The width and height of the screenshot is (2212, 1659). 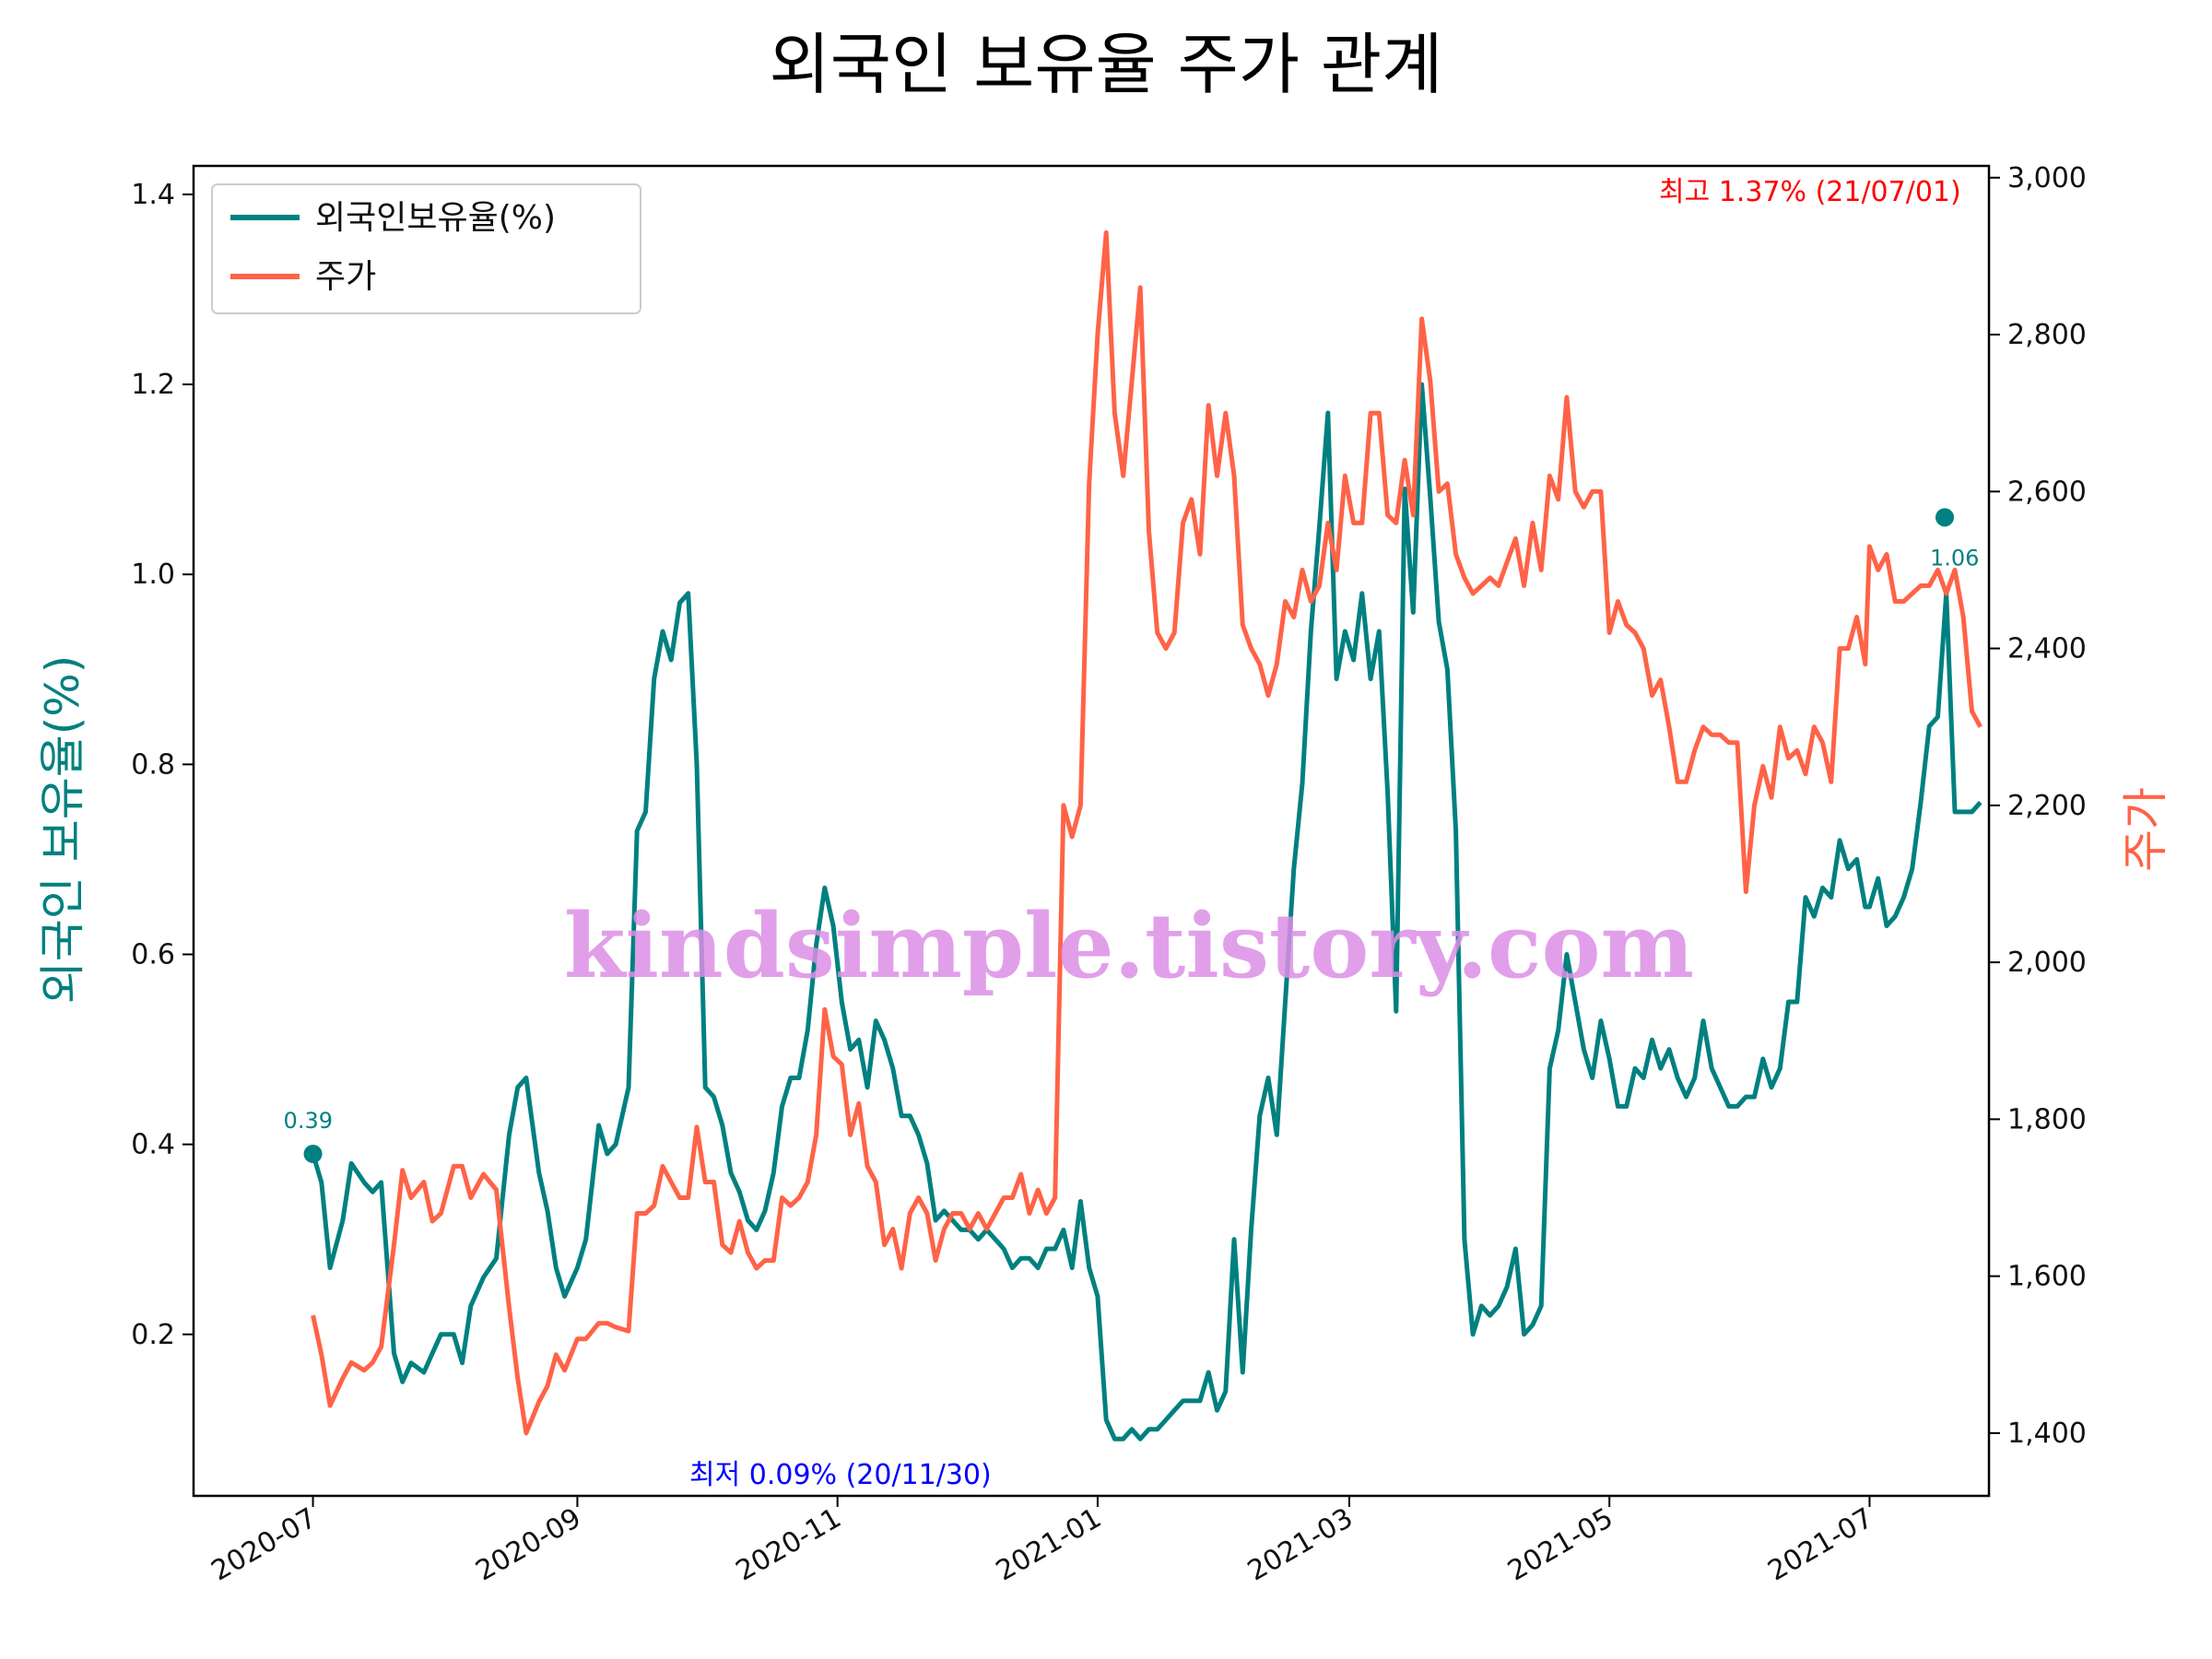 I want to click on x-tick-label: 2021-01, so click(x=1049, y=1545).